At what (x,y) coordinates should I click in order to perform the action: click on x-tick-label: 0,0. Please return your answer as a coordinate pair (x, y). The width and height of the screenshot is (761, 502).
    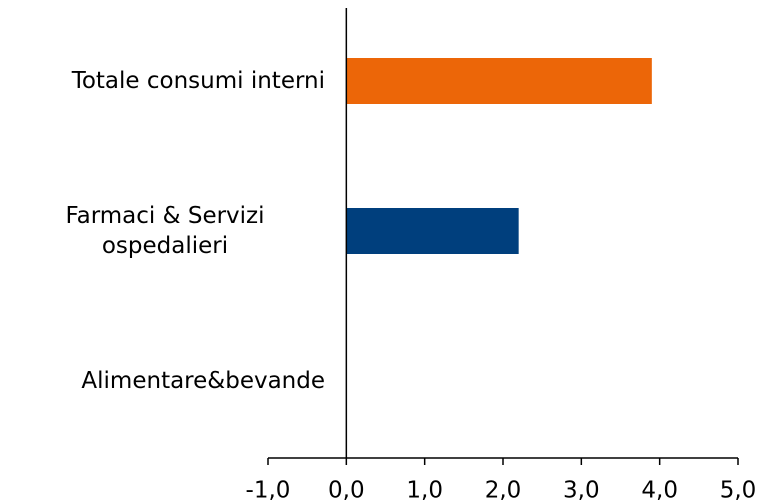
    Looking at the image, I should click on (346, 490).